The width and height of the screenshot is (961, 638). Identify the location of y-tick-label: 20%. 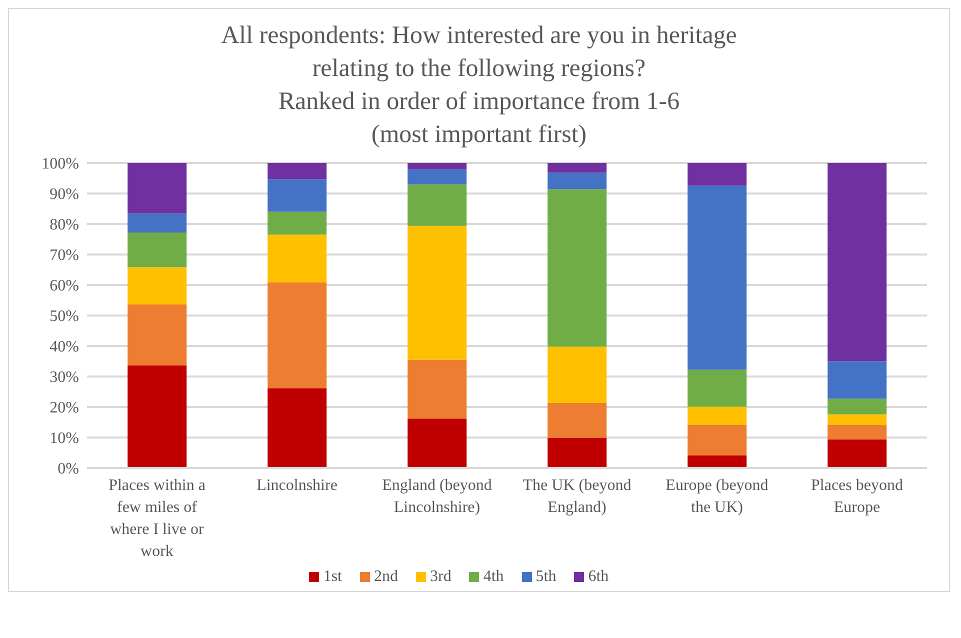
(64, 408).